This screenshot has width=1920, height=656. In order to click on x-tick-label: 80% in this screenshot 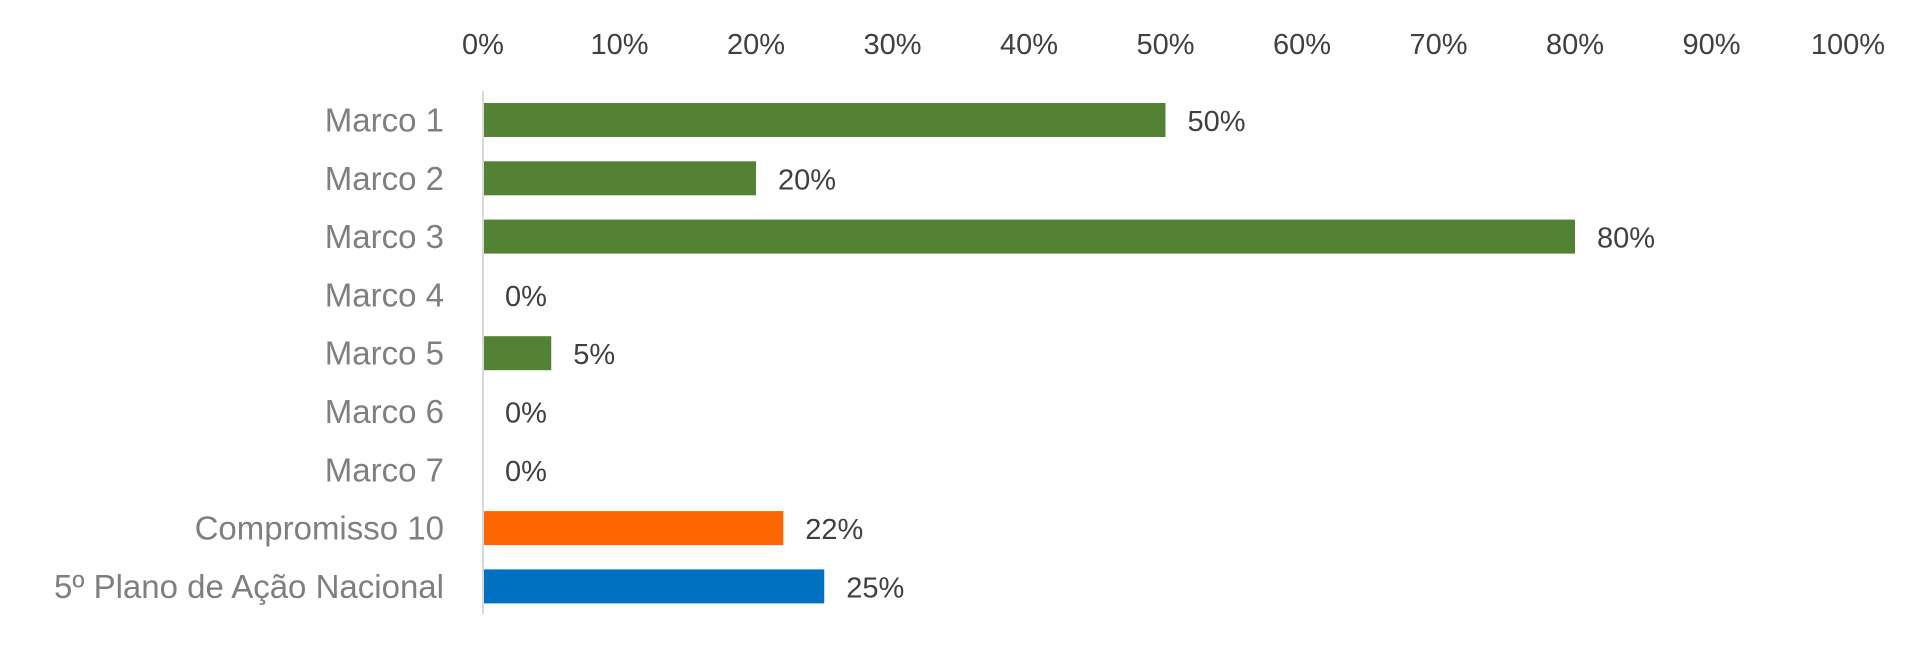, I will do `click(1575, 45)`.